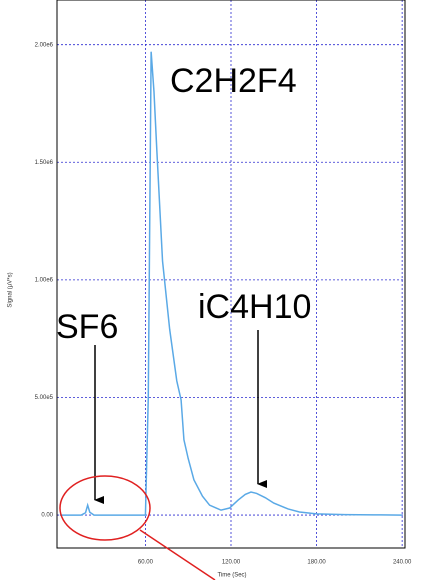  I want to click on y-tick-label: 1.00e6, so click(44, 280).